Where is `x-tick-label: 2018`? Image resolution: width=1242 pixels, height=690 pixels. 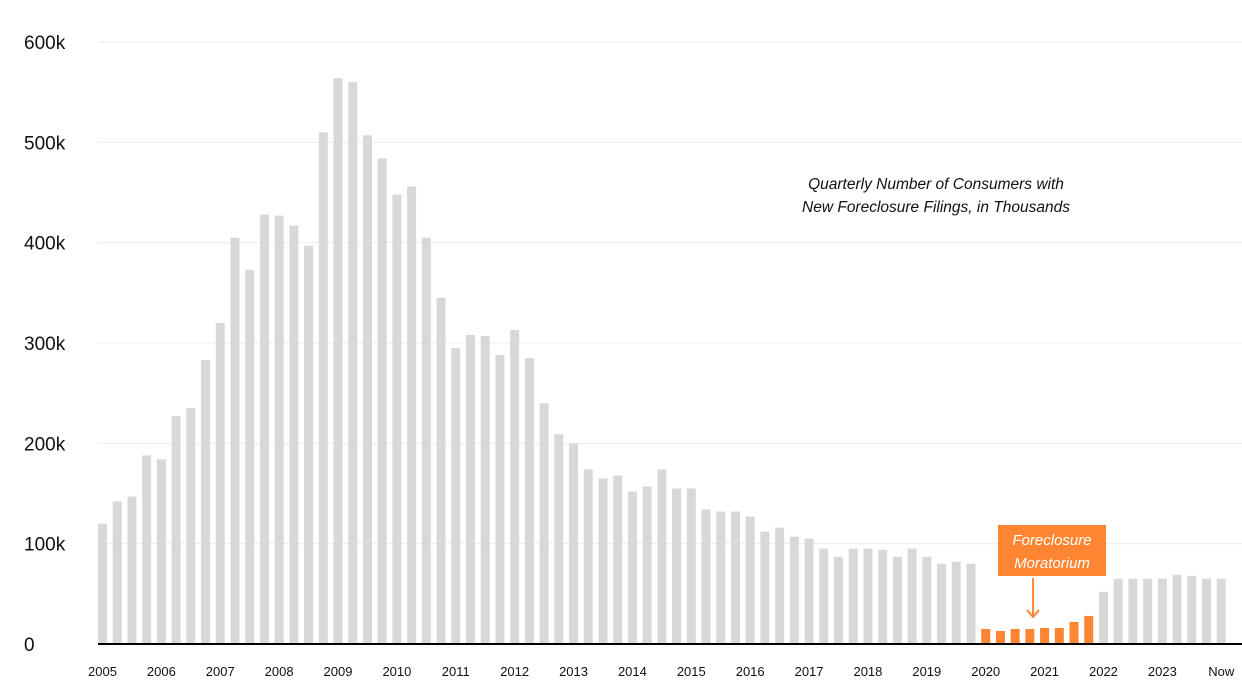
x-tick-label: 2018 is located at coordinates (867, 671).